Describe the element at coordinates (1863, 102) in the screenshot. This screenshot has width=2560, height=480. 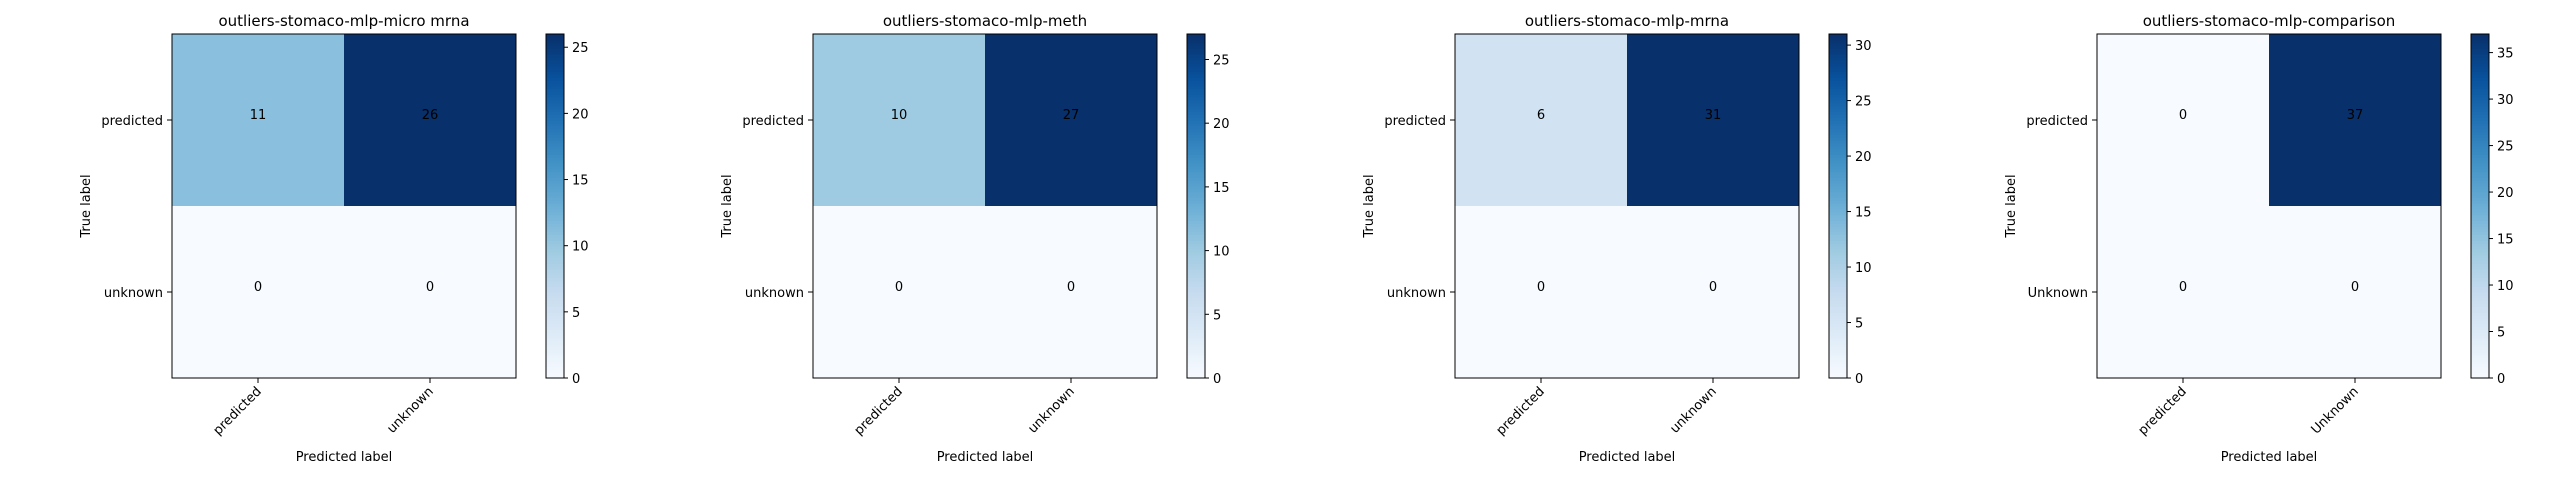
I see `colorbar-tick-label: 25` at that location.